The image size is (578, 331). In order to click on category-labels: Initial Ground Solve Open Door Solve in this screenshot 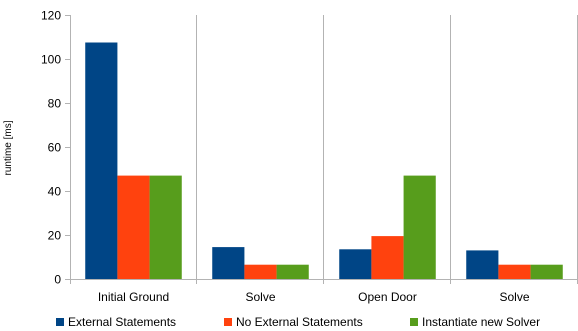, I will do `click(314, 297)`.